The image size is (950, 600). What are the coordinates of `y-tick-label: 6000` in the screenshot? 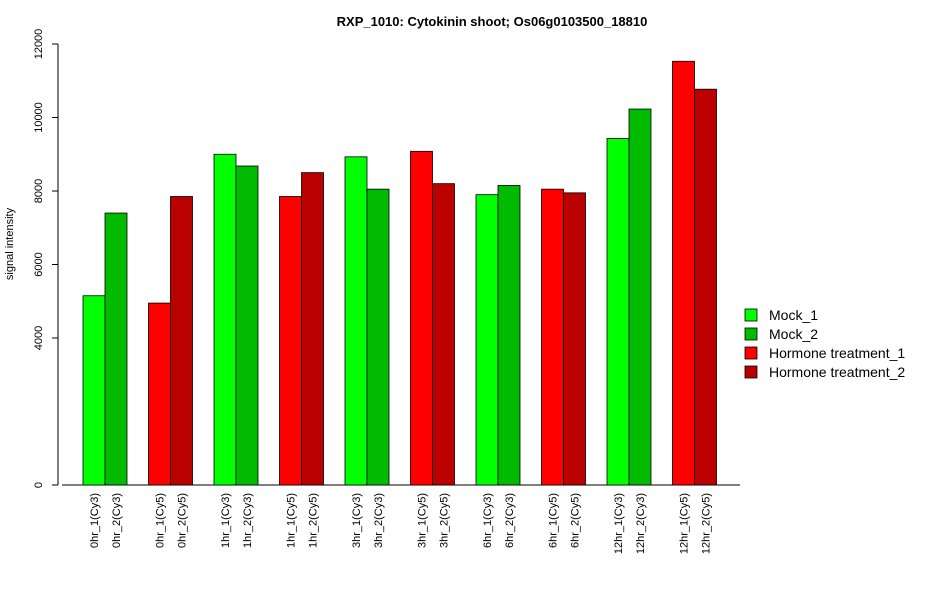 It's located at (39, 264).